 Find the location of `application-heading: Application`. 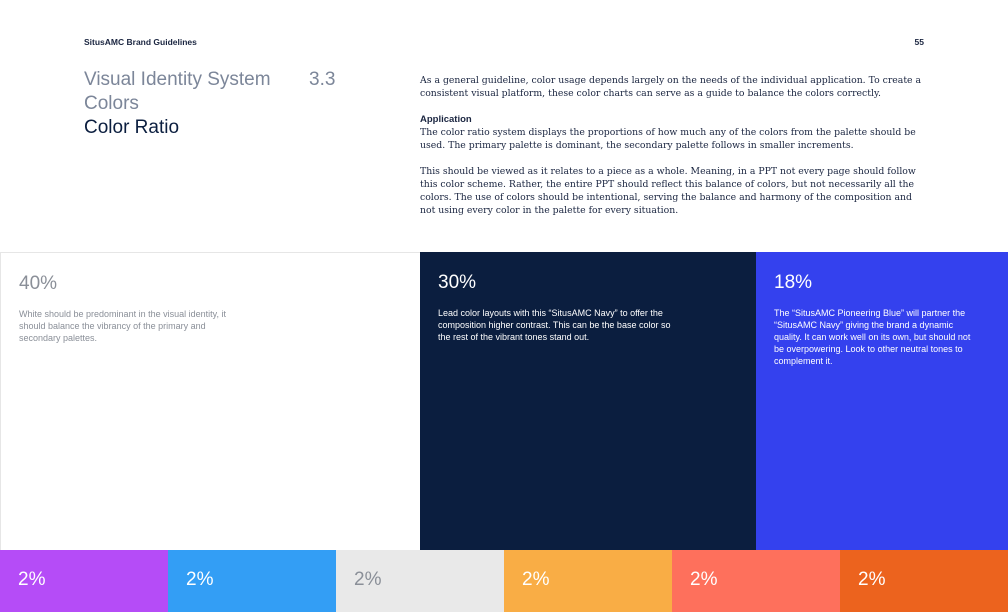

application-heading: Application is located at coordinates (446, 119).